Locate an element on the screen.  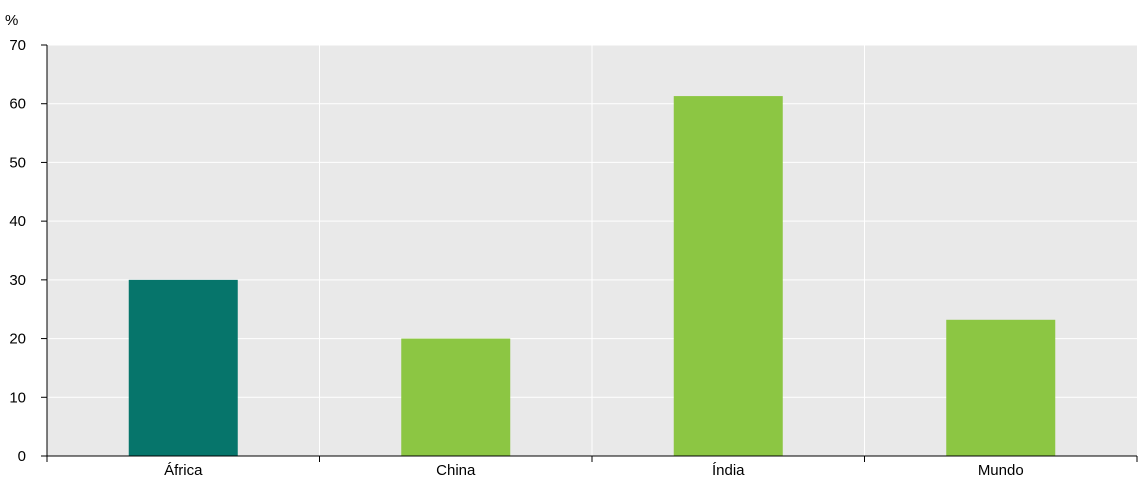
bar-china is located at coordinates (456, 397).